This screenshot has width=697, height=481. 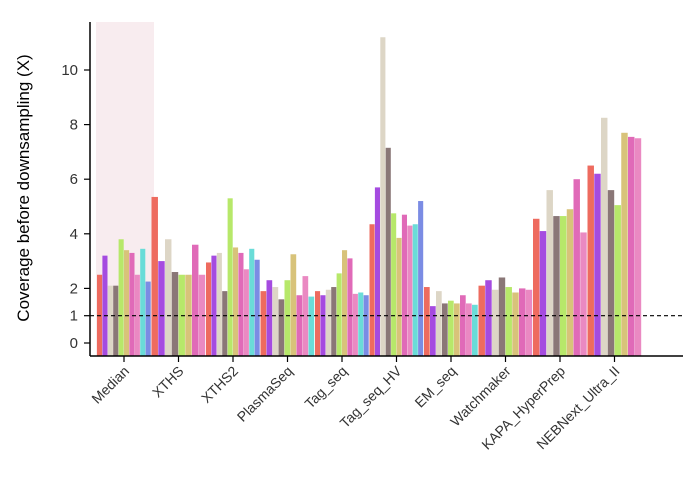 I want to click on y-tick-label: 0, so click(x=74, y=343).